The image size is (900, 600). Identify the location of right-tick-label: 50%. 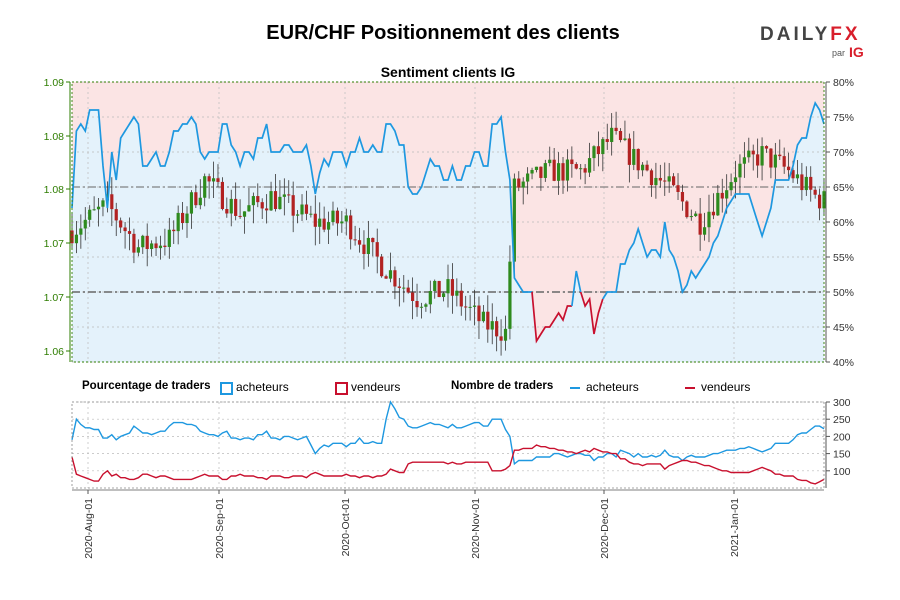
(843, 293).